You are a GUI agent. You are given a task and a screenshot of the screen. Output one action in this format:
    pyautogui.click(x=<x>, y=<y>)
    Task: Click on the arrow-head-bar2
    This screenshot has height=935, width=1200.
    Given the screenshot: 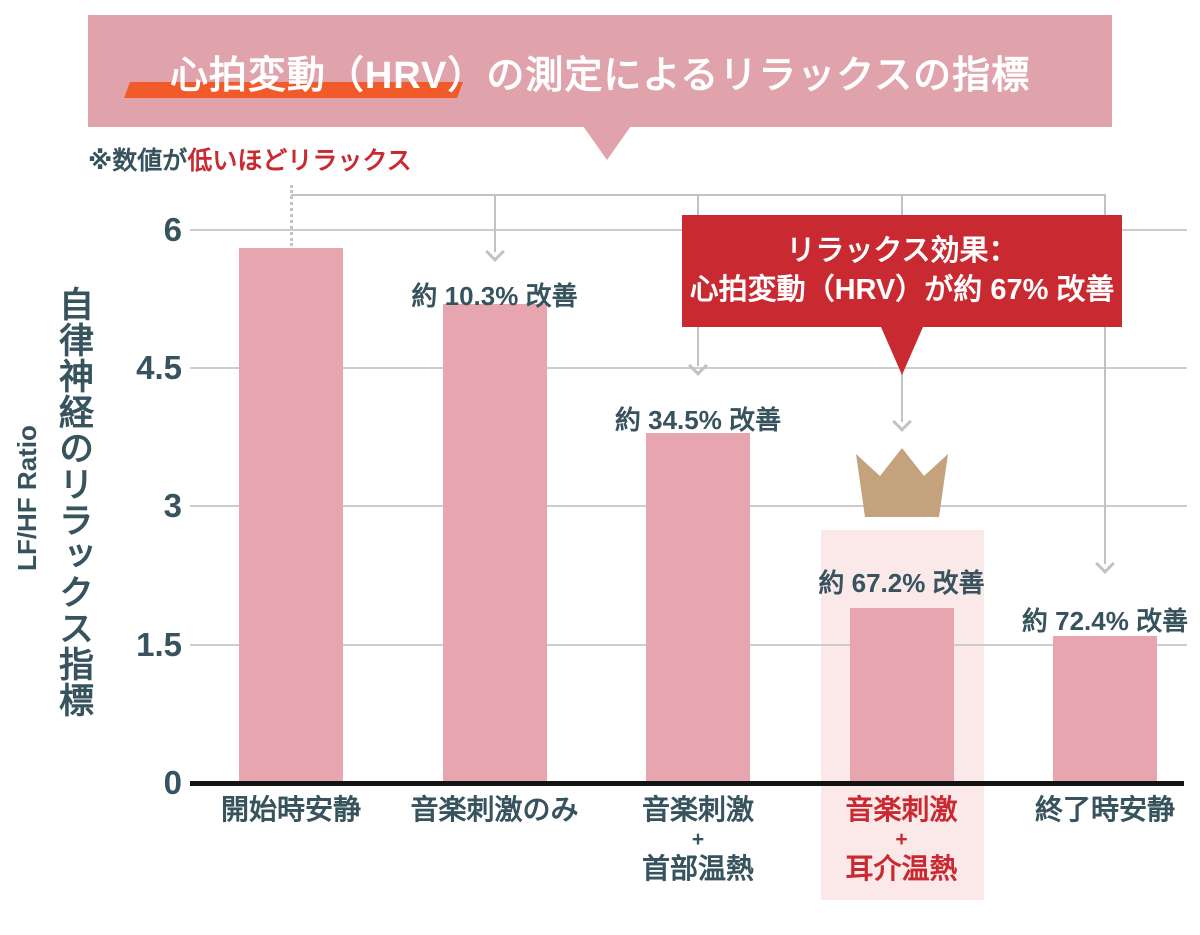 What is the action you would take?
    pyautogui.click(x=494, y=252)
    